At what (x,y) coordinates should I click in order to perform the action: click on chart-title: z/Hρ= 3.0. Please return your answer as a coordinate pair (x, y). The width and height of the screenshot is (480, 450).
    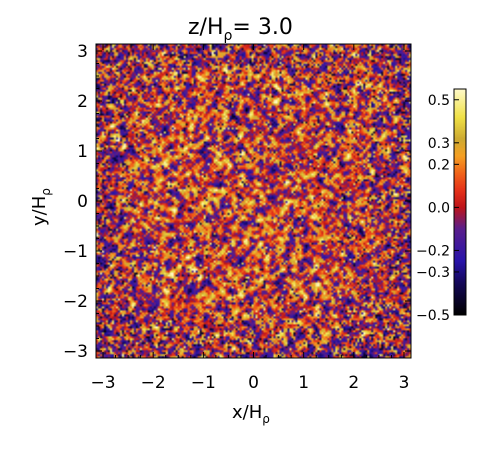
    Looking at the image, I should click on (240, 29).